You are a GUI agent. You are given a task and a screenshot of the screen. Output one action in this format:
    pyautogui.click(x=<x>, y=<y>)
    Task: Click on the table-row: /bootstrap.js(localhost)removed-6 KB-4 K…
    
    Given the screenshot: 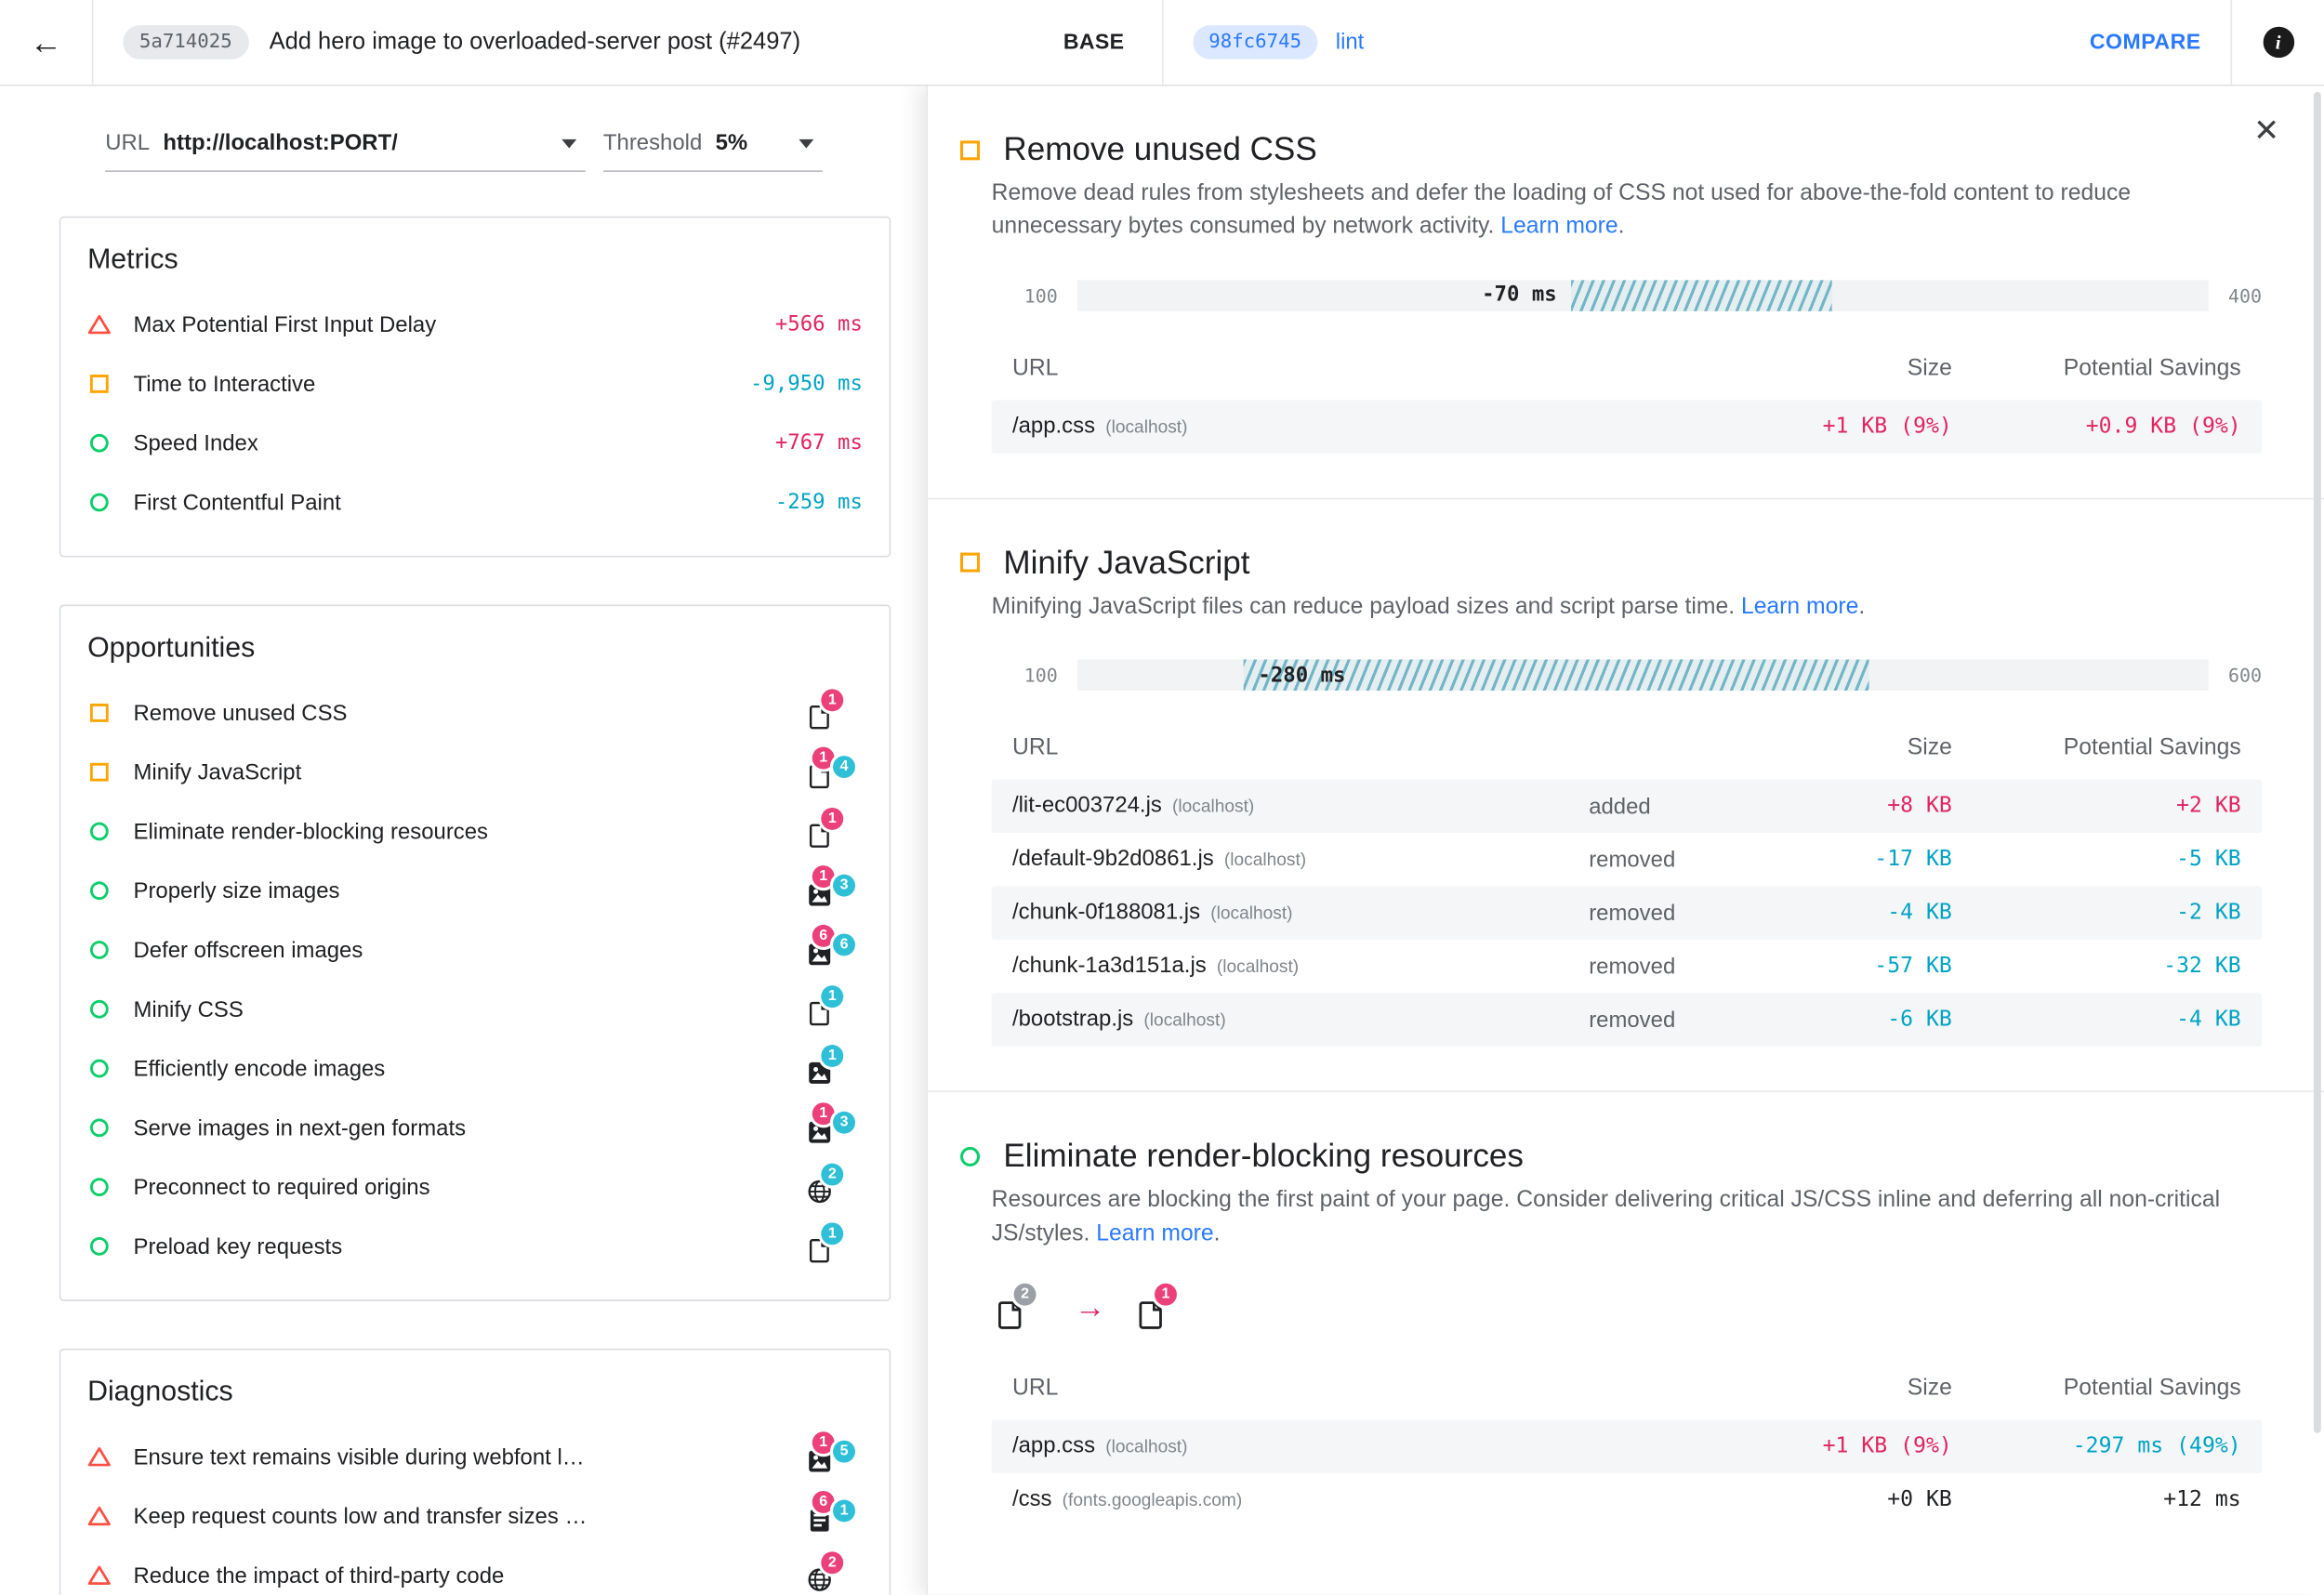 What is the action you would take?
    pyautogui.click(x=1627, y=1020)
    